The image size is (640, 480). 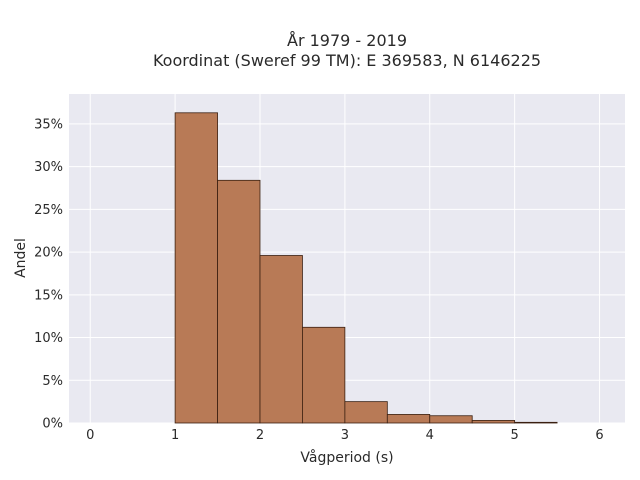 What do you see at coordinates (52, 424) in the screenshot?
I see `y-tick-label: 0%` at bounding box center [52, 424].